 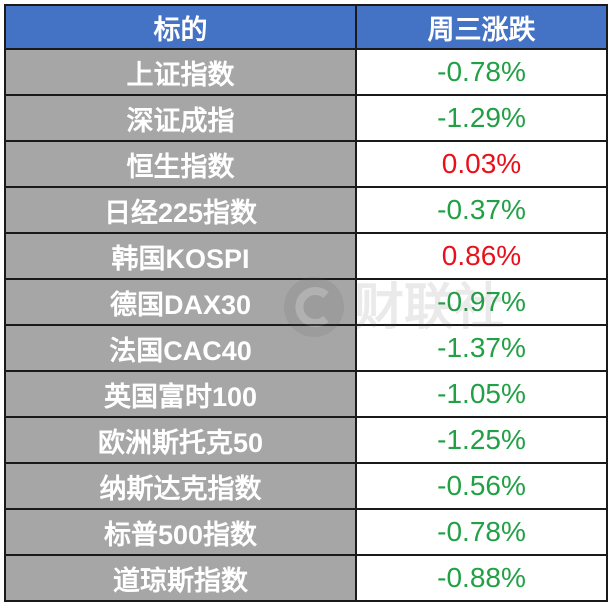 I want to click on table-row: 德国DAX30 -0.97%, so click(x=306, y=302).